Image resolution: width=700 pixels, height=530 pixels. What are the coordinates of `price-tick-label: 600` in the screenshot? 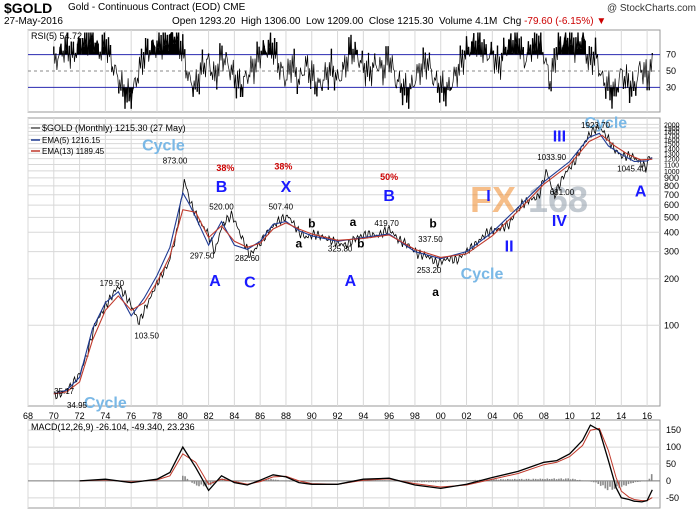 It's located at (671, 205).